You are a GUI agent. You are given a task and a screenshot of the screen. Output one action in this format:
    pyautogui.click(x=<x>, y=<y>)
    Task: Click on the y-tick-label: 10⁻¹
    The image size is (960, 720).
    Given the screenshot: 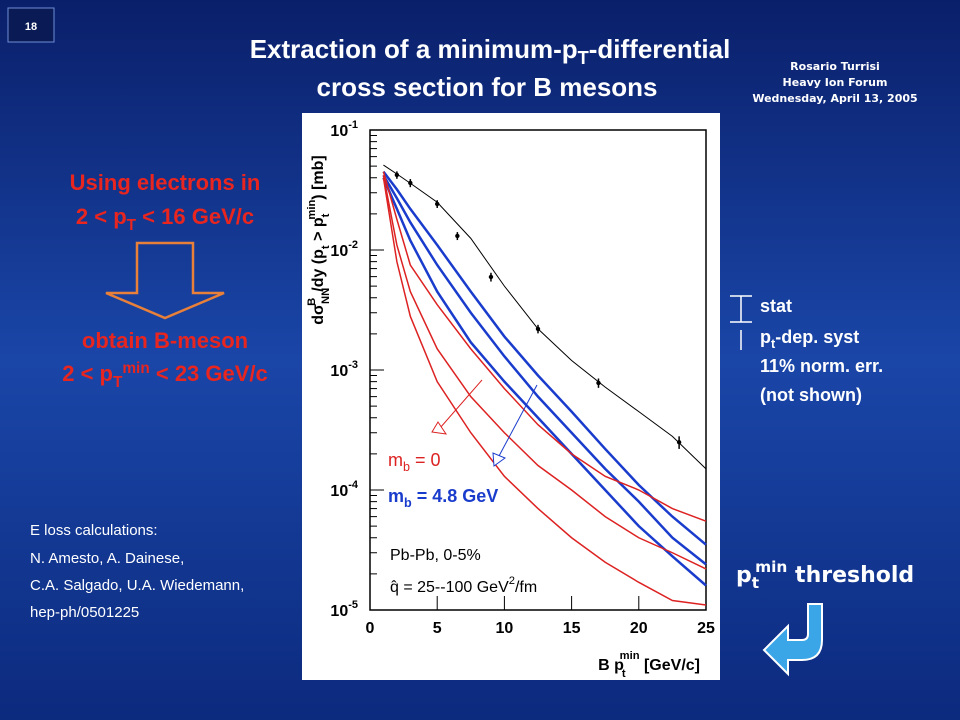 What is the action you would take?
    pyautogui.click(x=344, y=129)
    